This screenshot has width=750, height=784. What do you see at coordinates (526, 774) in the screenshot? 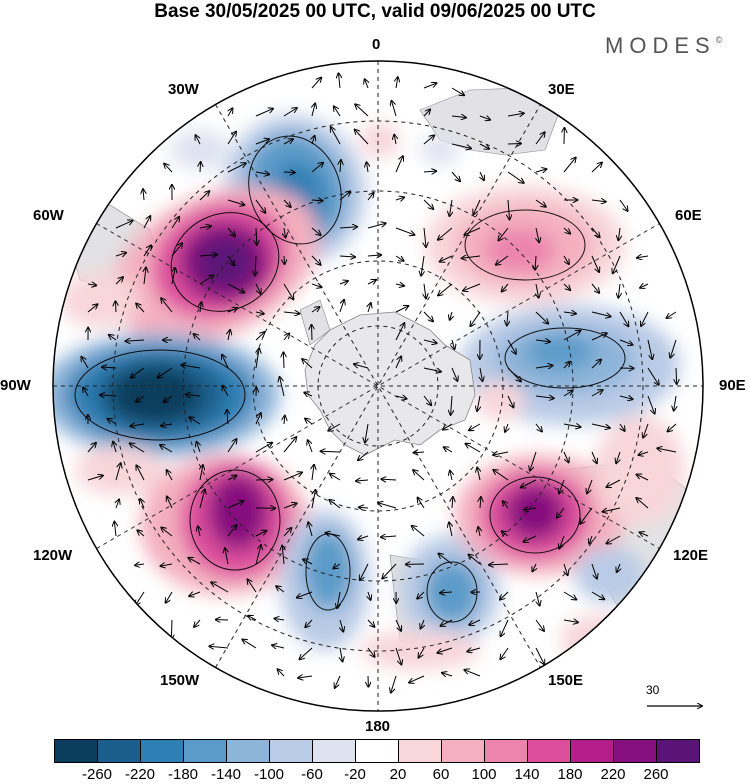
I see `colorbar-tick-label: 140` at bounding box center [526, 774].